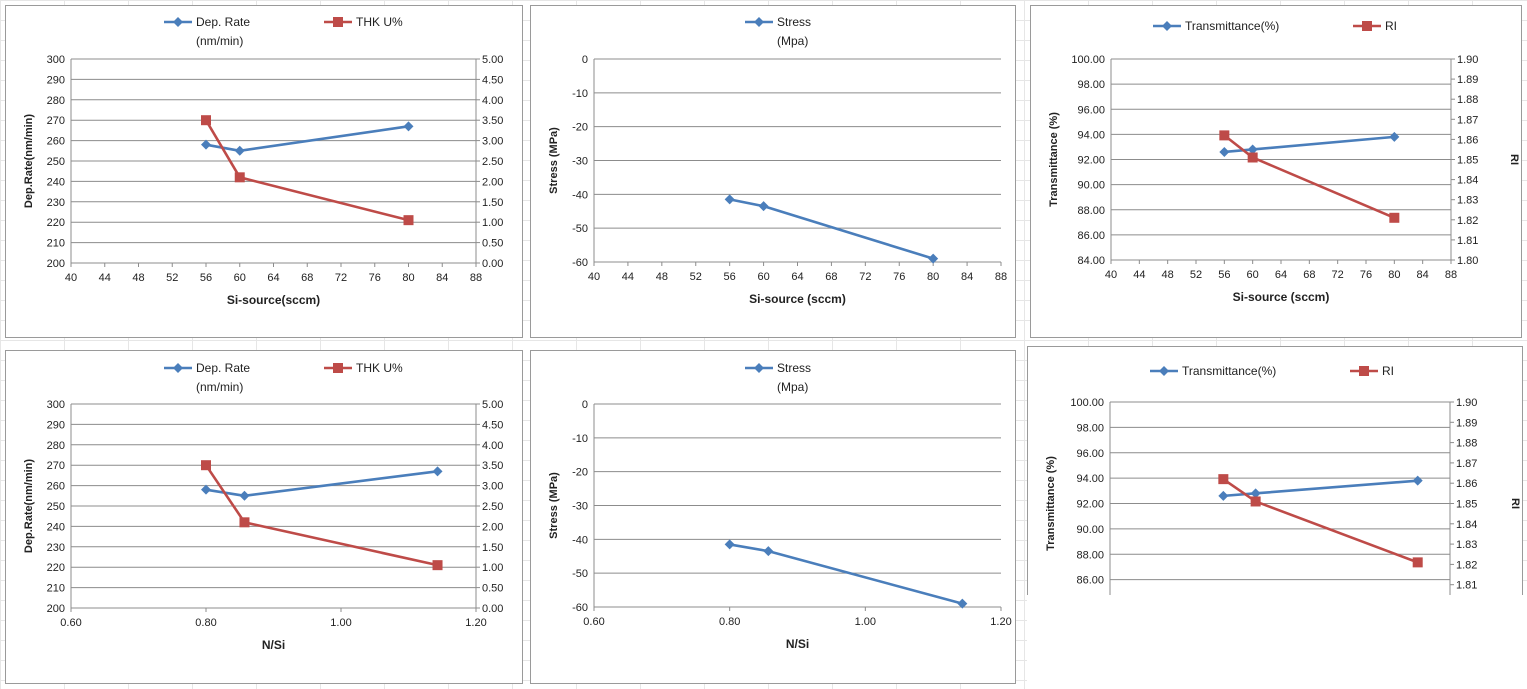 The height and width of the screenshot is (689, 1527). Describe the element at coordinates (56, 589) in the screenshot. I see `y-tick-label: 210` at that location.